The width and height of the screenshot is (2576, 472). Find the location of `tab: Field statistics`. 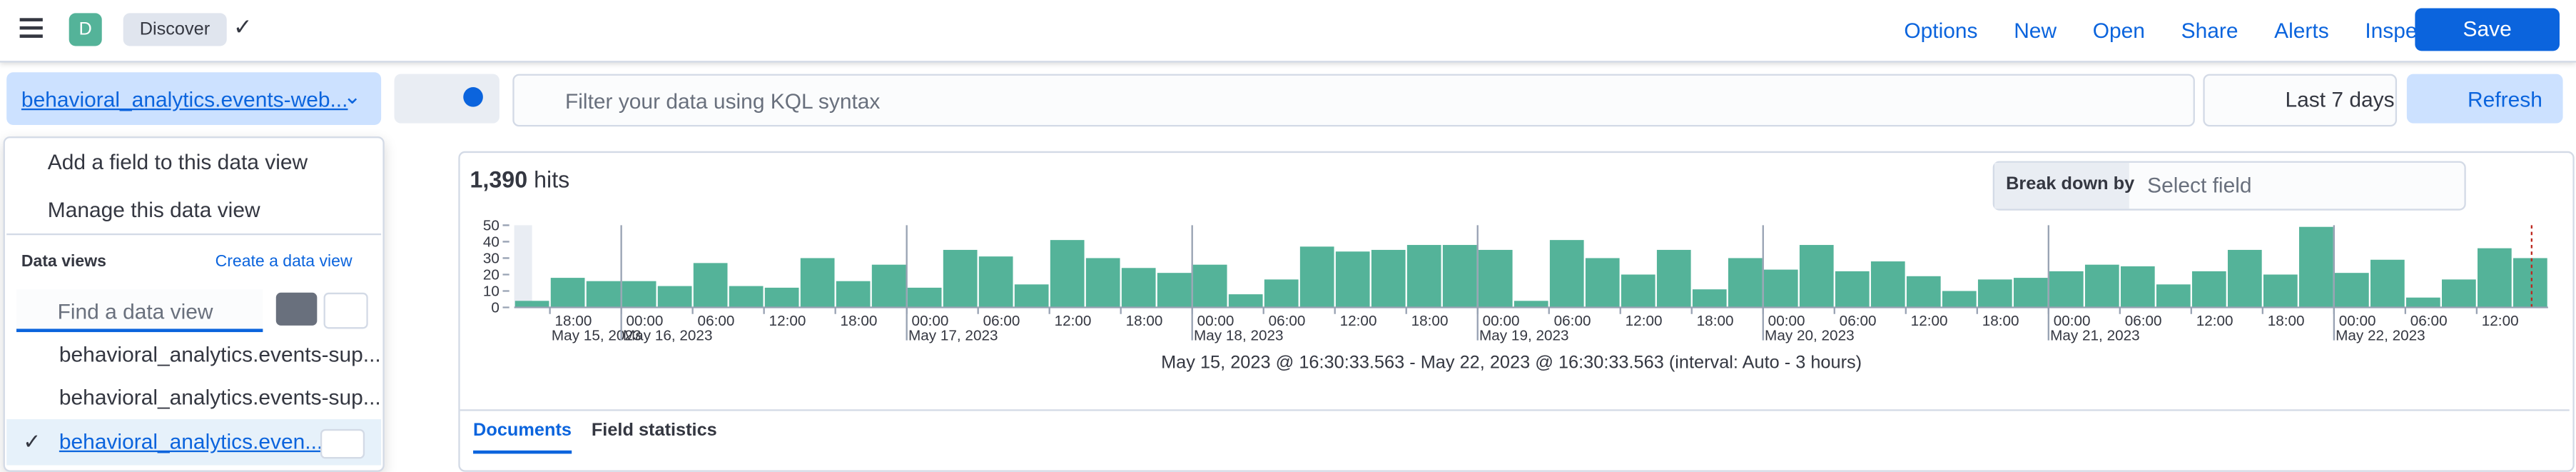

tab: Field statistics is located at coordinates (654, 431).